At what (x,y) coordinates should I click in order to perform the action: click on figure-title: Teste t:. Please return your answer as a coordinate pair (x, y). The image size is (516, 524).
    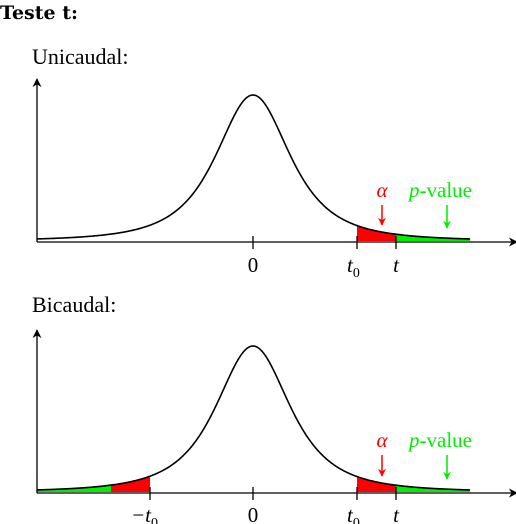
    Looking at the image, I should click on (39, 13).